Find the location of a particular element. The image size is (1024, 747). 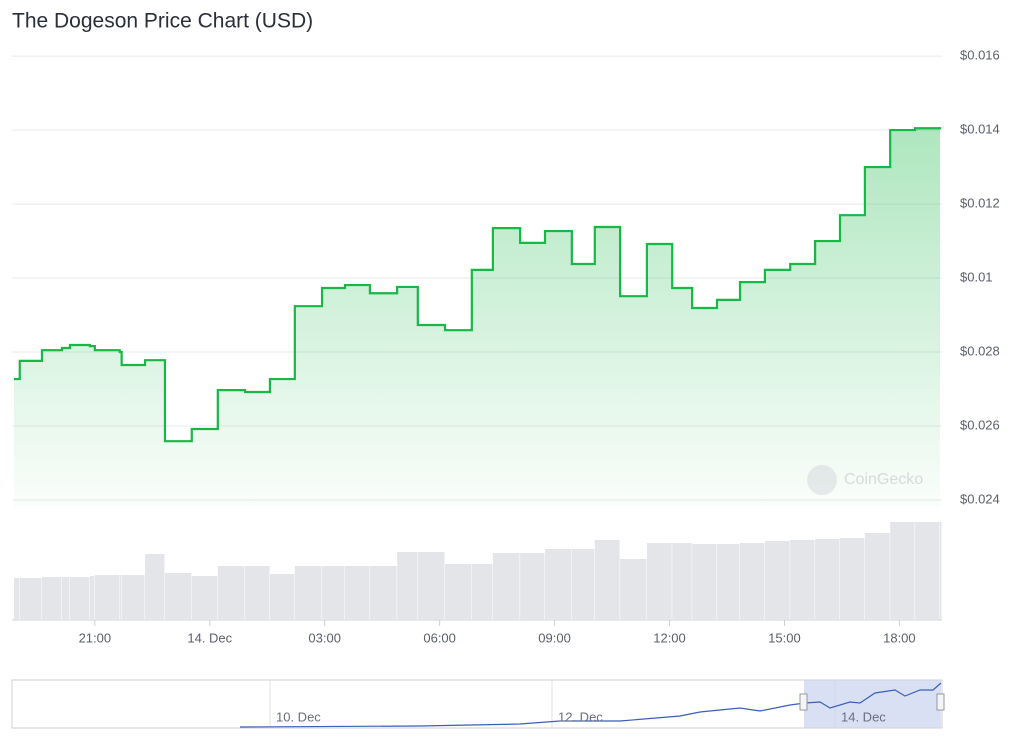

x-tick-label: 18:00 is located at coordinates (899, 637).